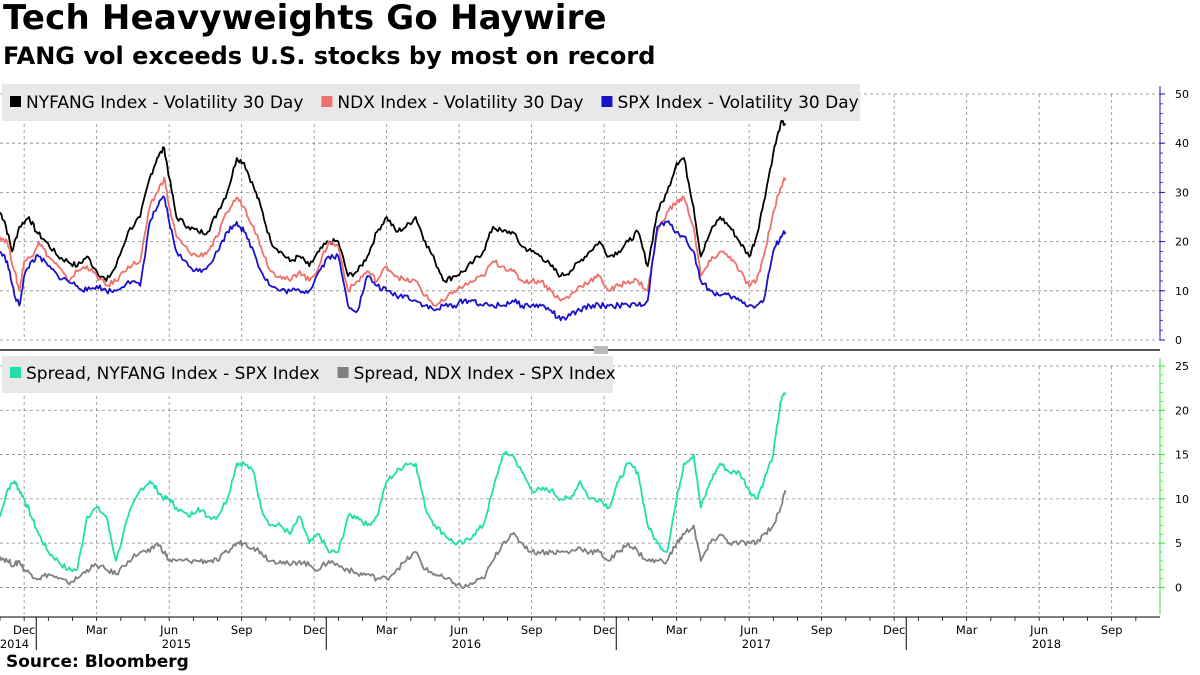  What do you see at coordinates (387, 630) in the screenshot?
I see `x-month-label-5: Mar` at bounding box center [387, 630].